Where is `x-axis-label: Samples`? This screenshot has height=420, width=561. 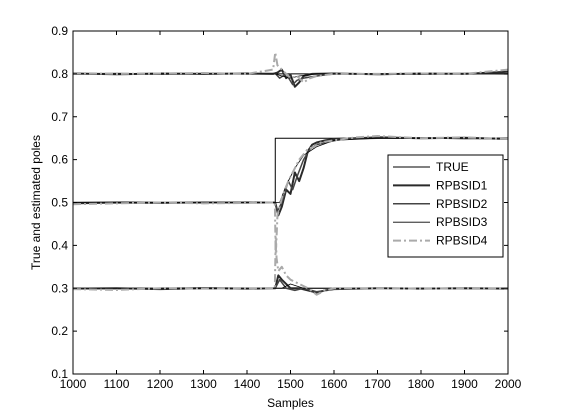 x-axis-label: Samples is located at coordinates (290, 403).